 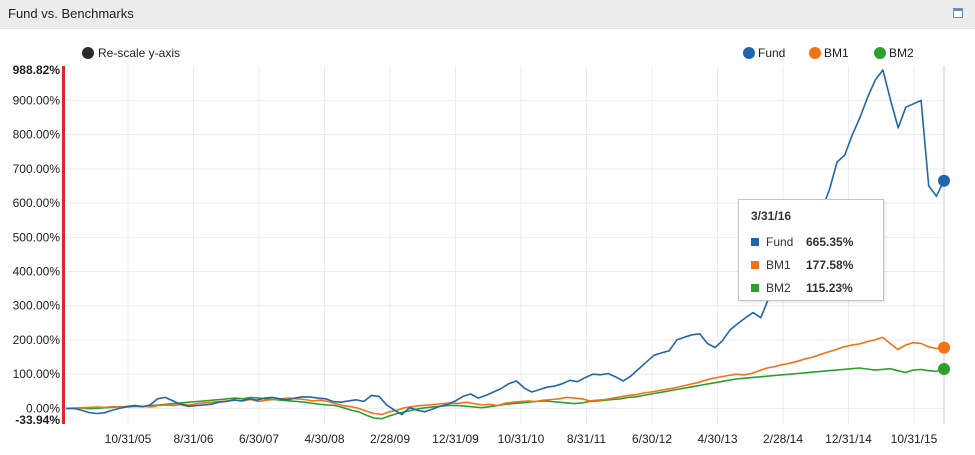 What do you see at coordinates (848, 439) in the screenshot?
I see `x-axis-tick-label: 12/31/14` at bounding box center [848, 439].